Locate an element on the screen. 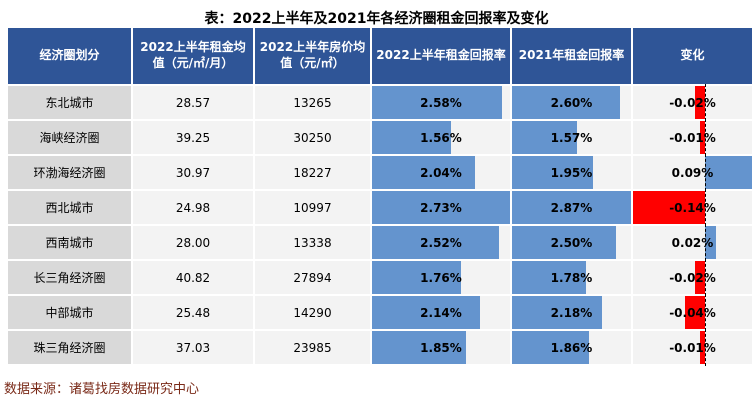  price-avg-cell: 10997 is located at coordinates (312, 207).